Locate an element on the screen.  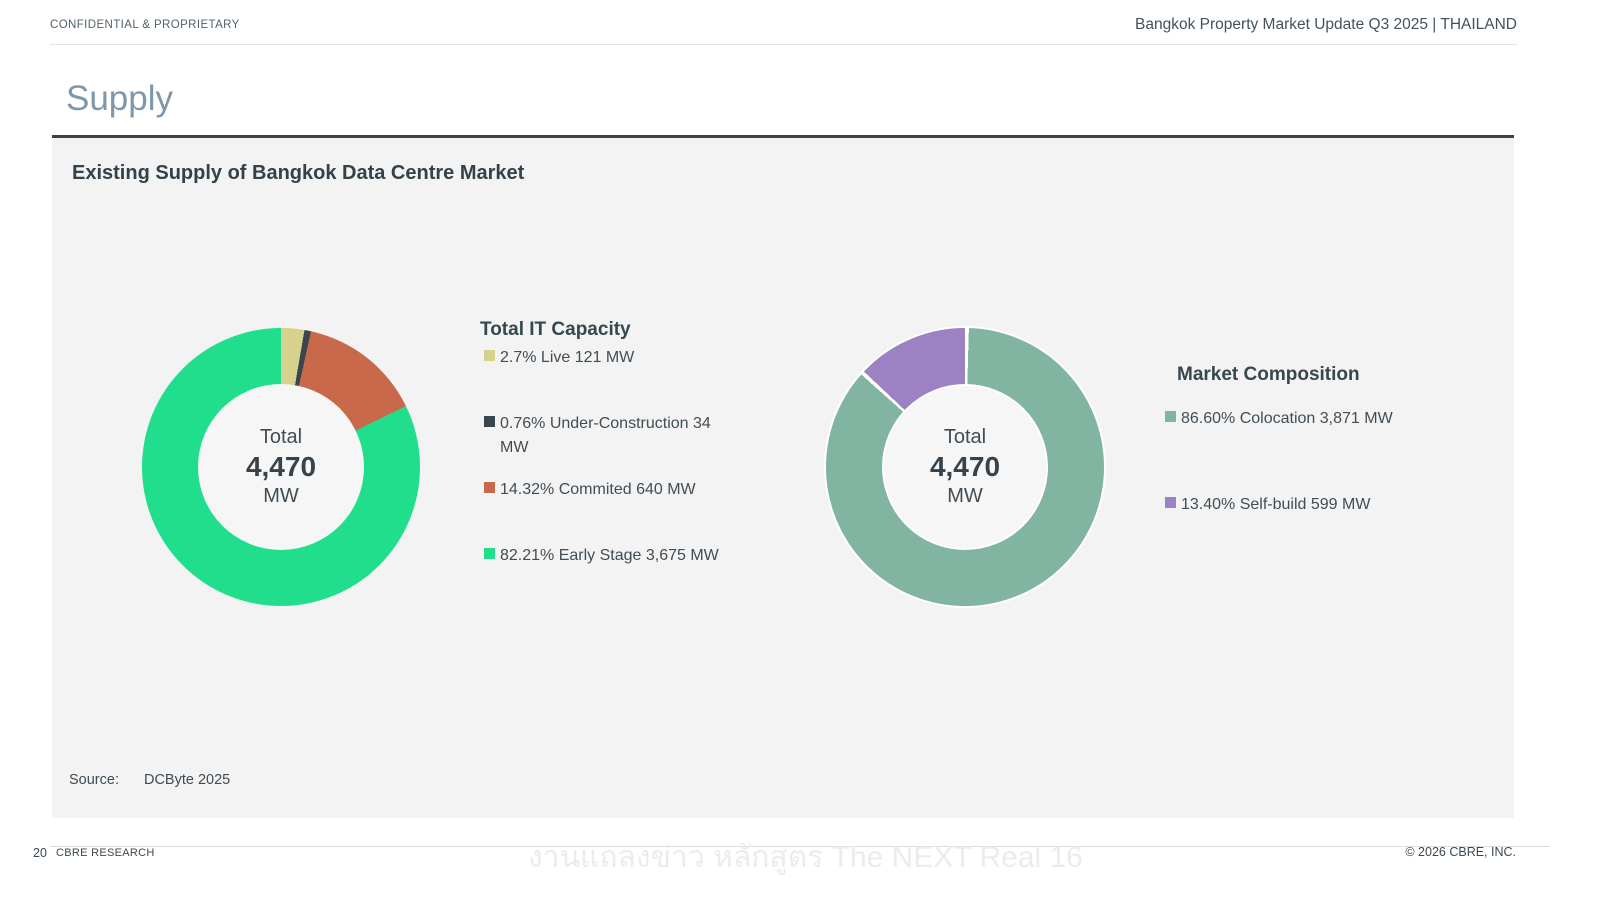
footer-copyright: © 2026 CBRE, INC. is located at coordinates (1460, 852).